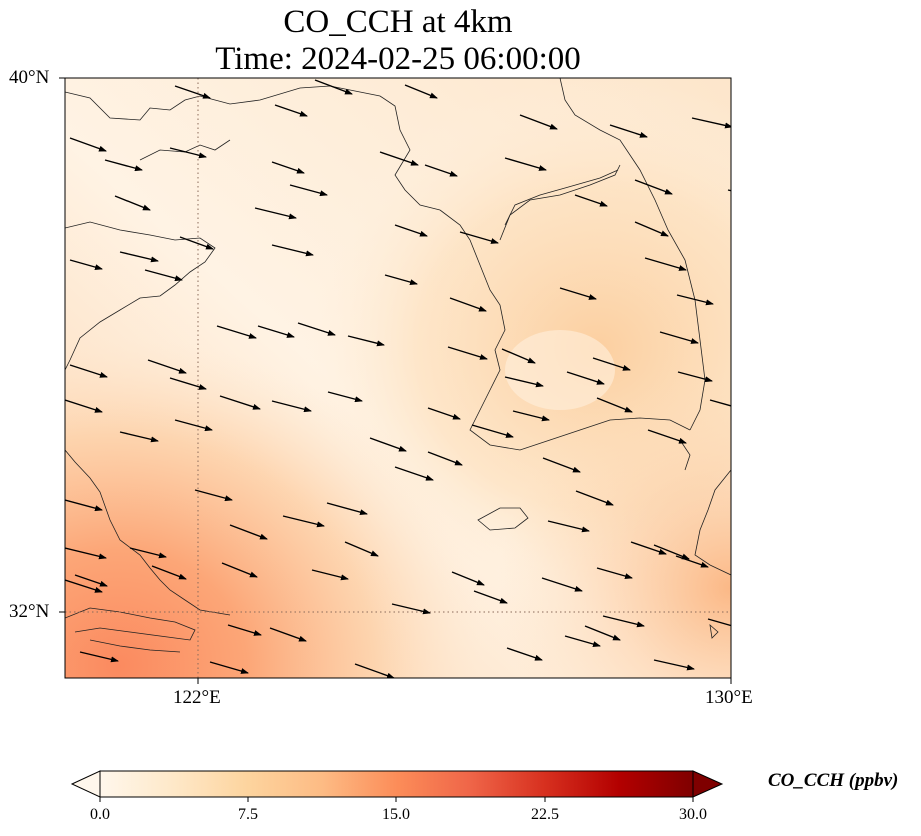 The width and height of the screenshot is (921, 836). What do you see at coordinates (29, 611) in the screenshot?
I see `y-tick-32n: 32°N` at bounding box center [29, 611].